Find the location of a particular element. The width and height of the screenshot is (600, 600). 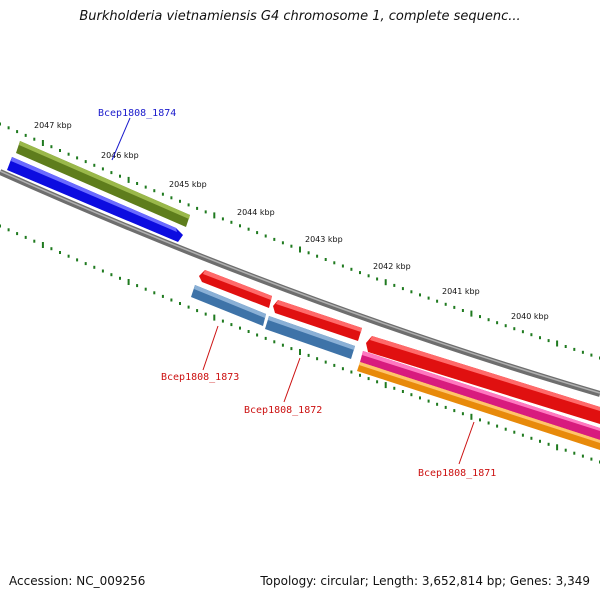

gene-feature-olive is located at coordinates (103, 184).